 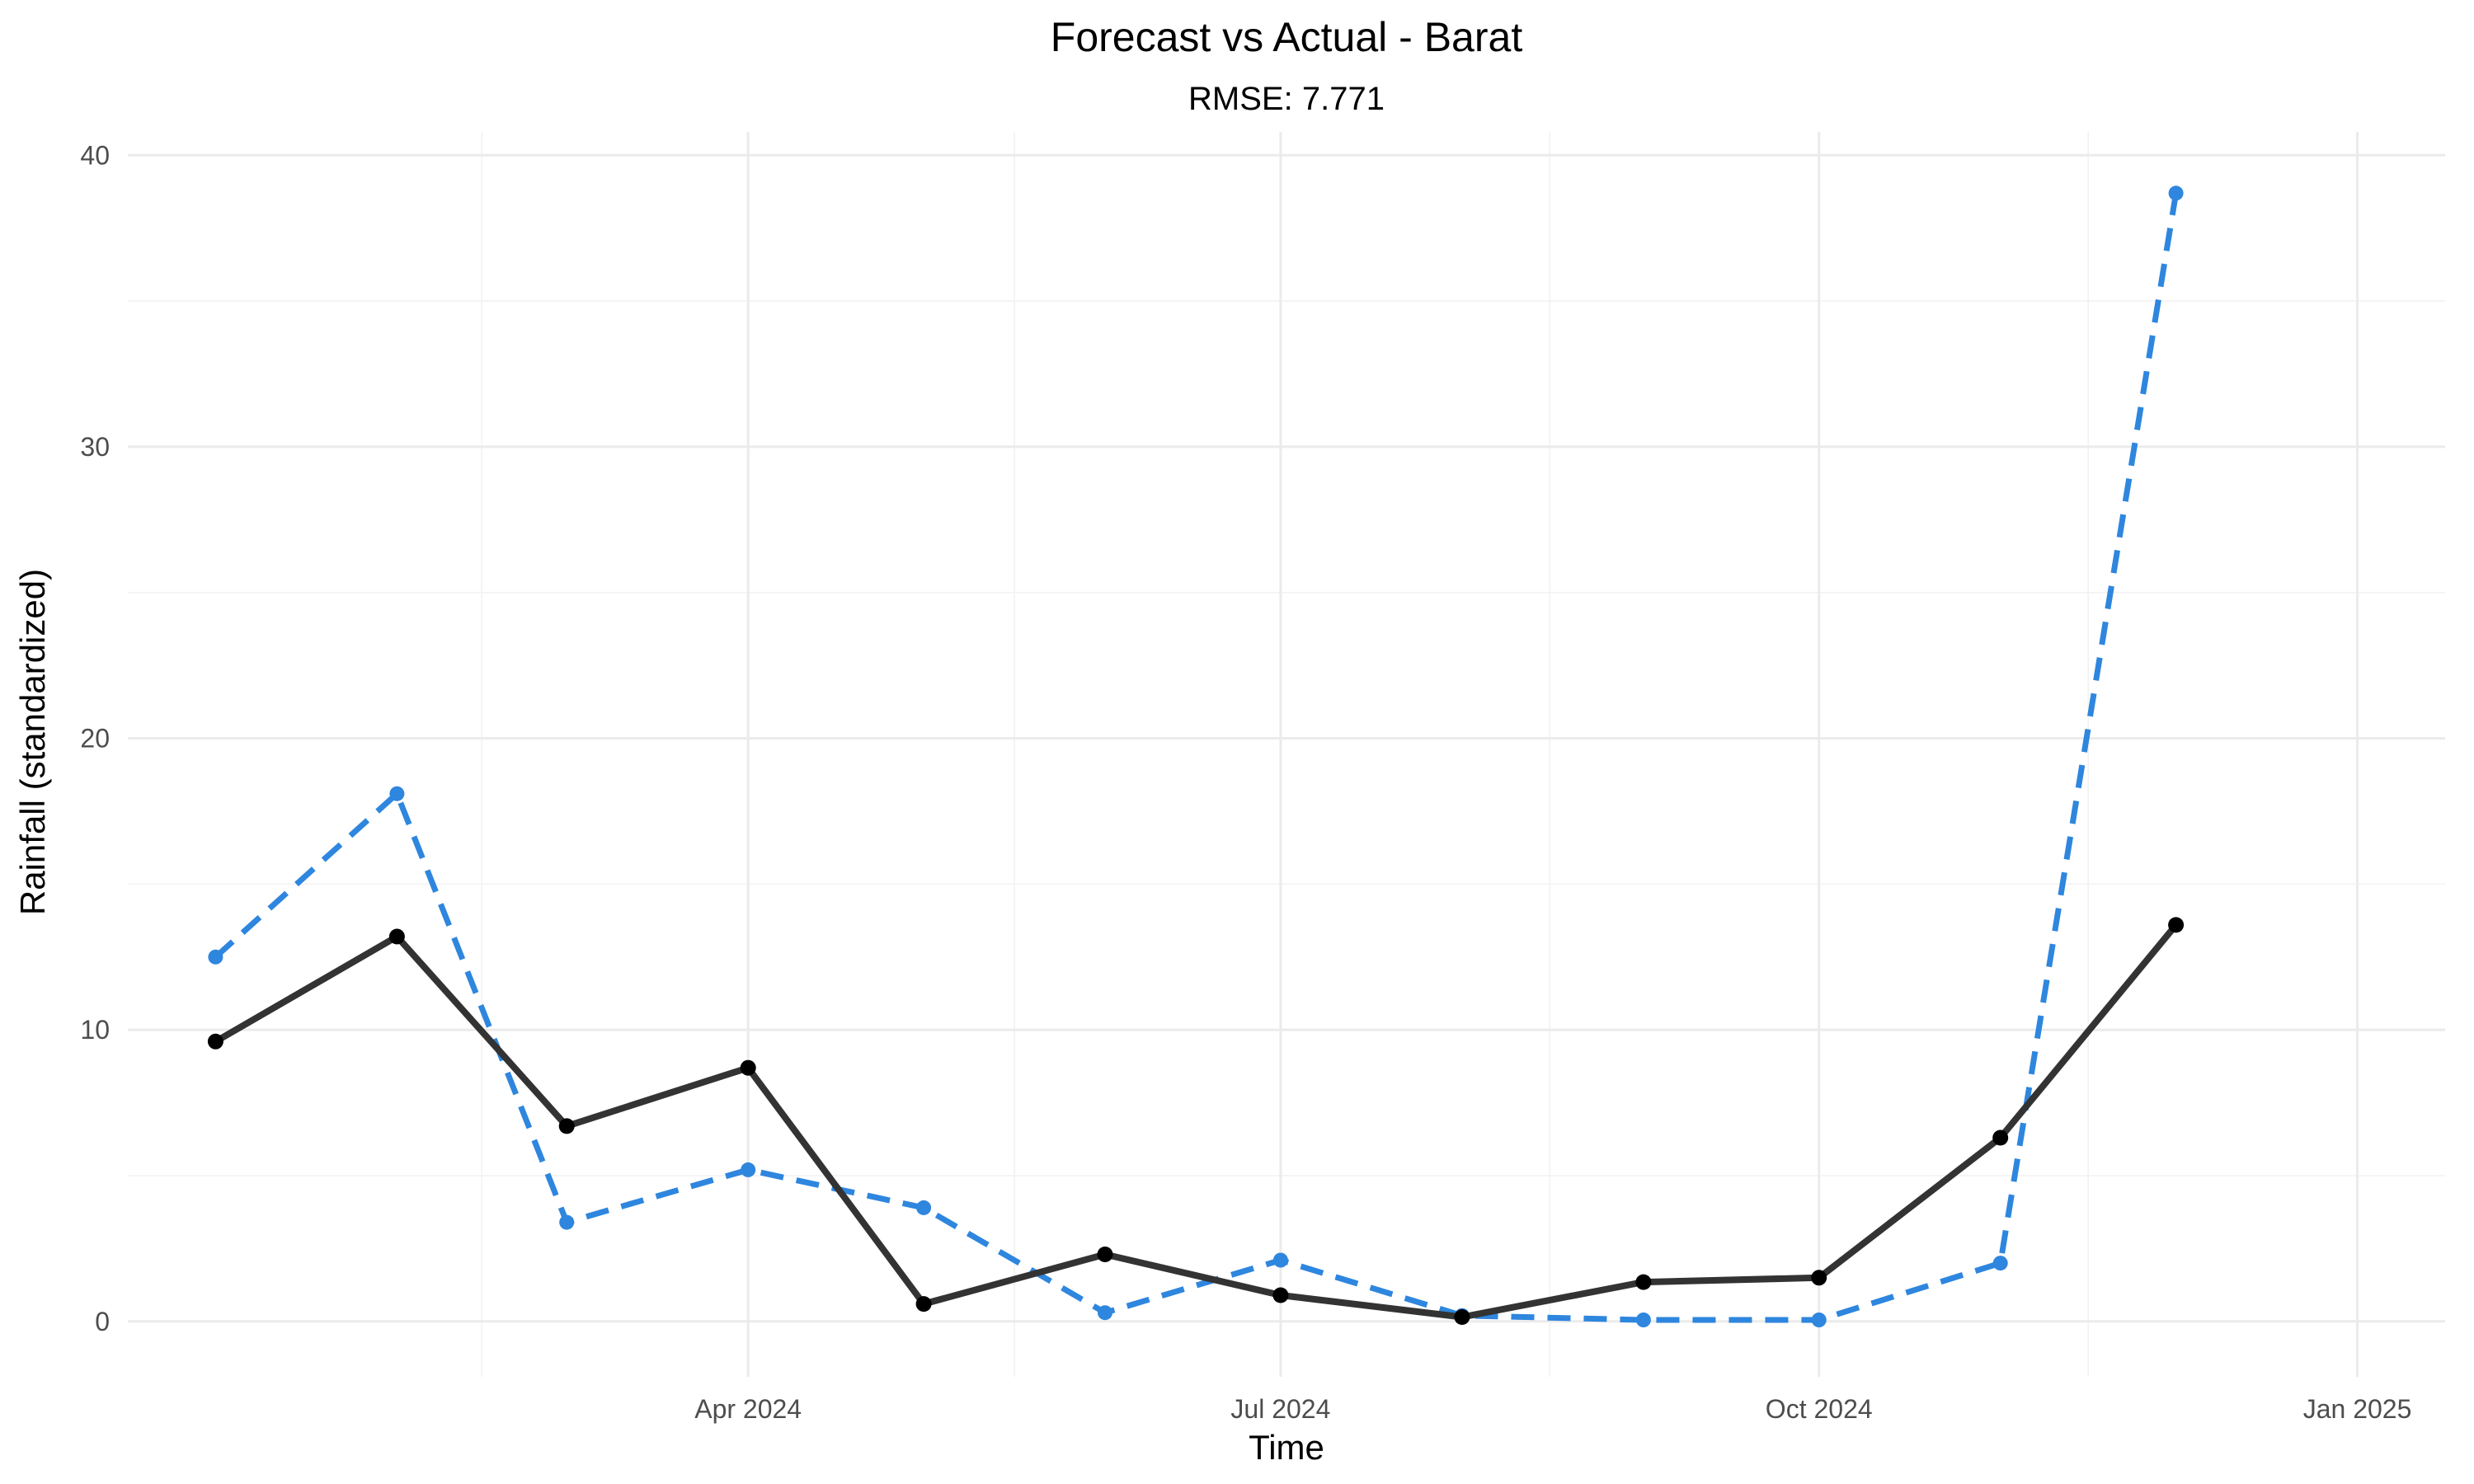 What do you see at coordinates (1287, 37) in the screenshot?
I see `chart-title: Forecast vs Actual - Barat` at bounding box center [1287, 37].